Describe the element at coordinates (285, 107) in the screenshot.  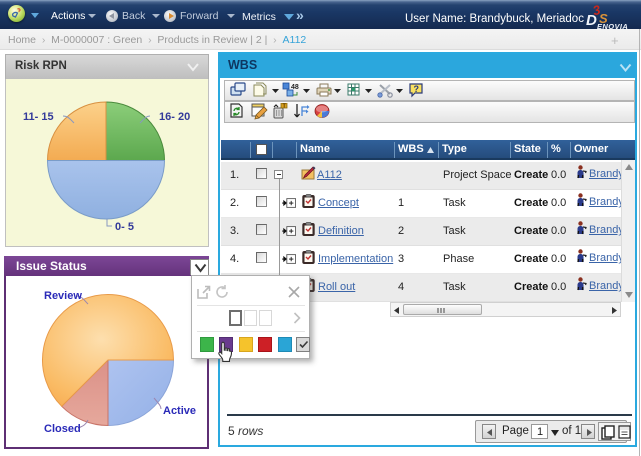
I see `svg-text: T` at that location.